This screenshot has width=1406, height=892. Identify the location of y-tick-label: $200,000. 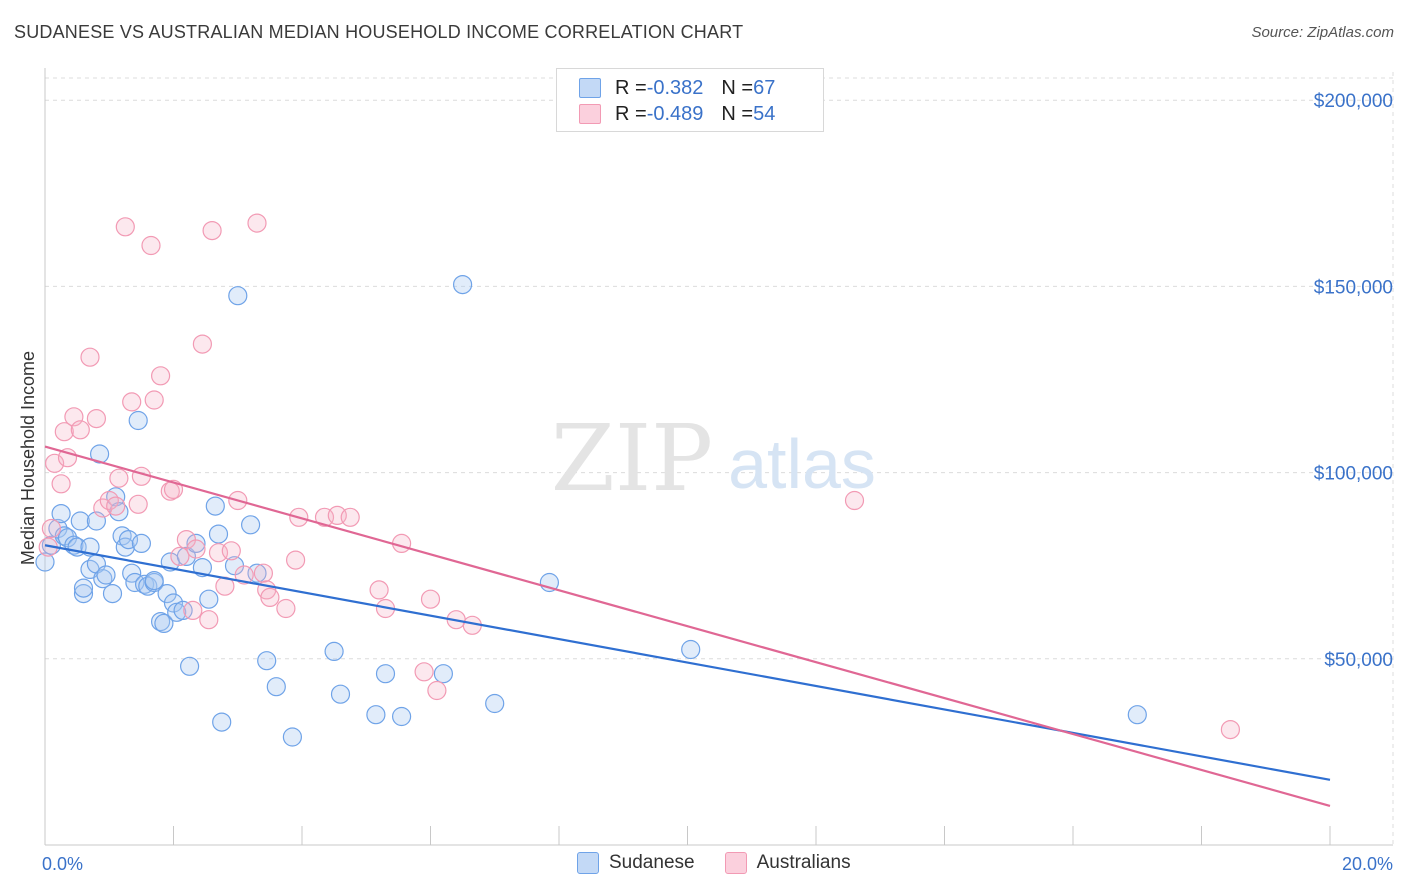
(1353, 101).